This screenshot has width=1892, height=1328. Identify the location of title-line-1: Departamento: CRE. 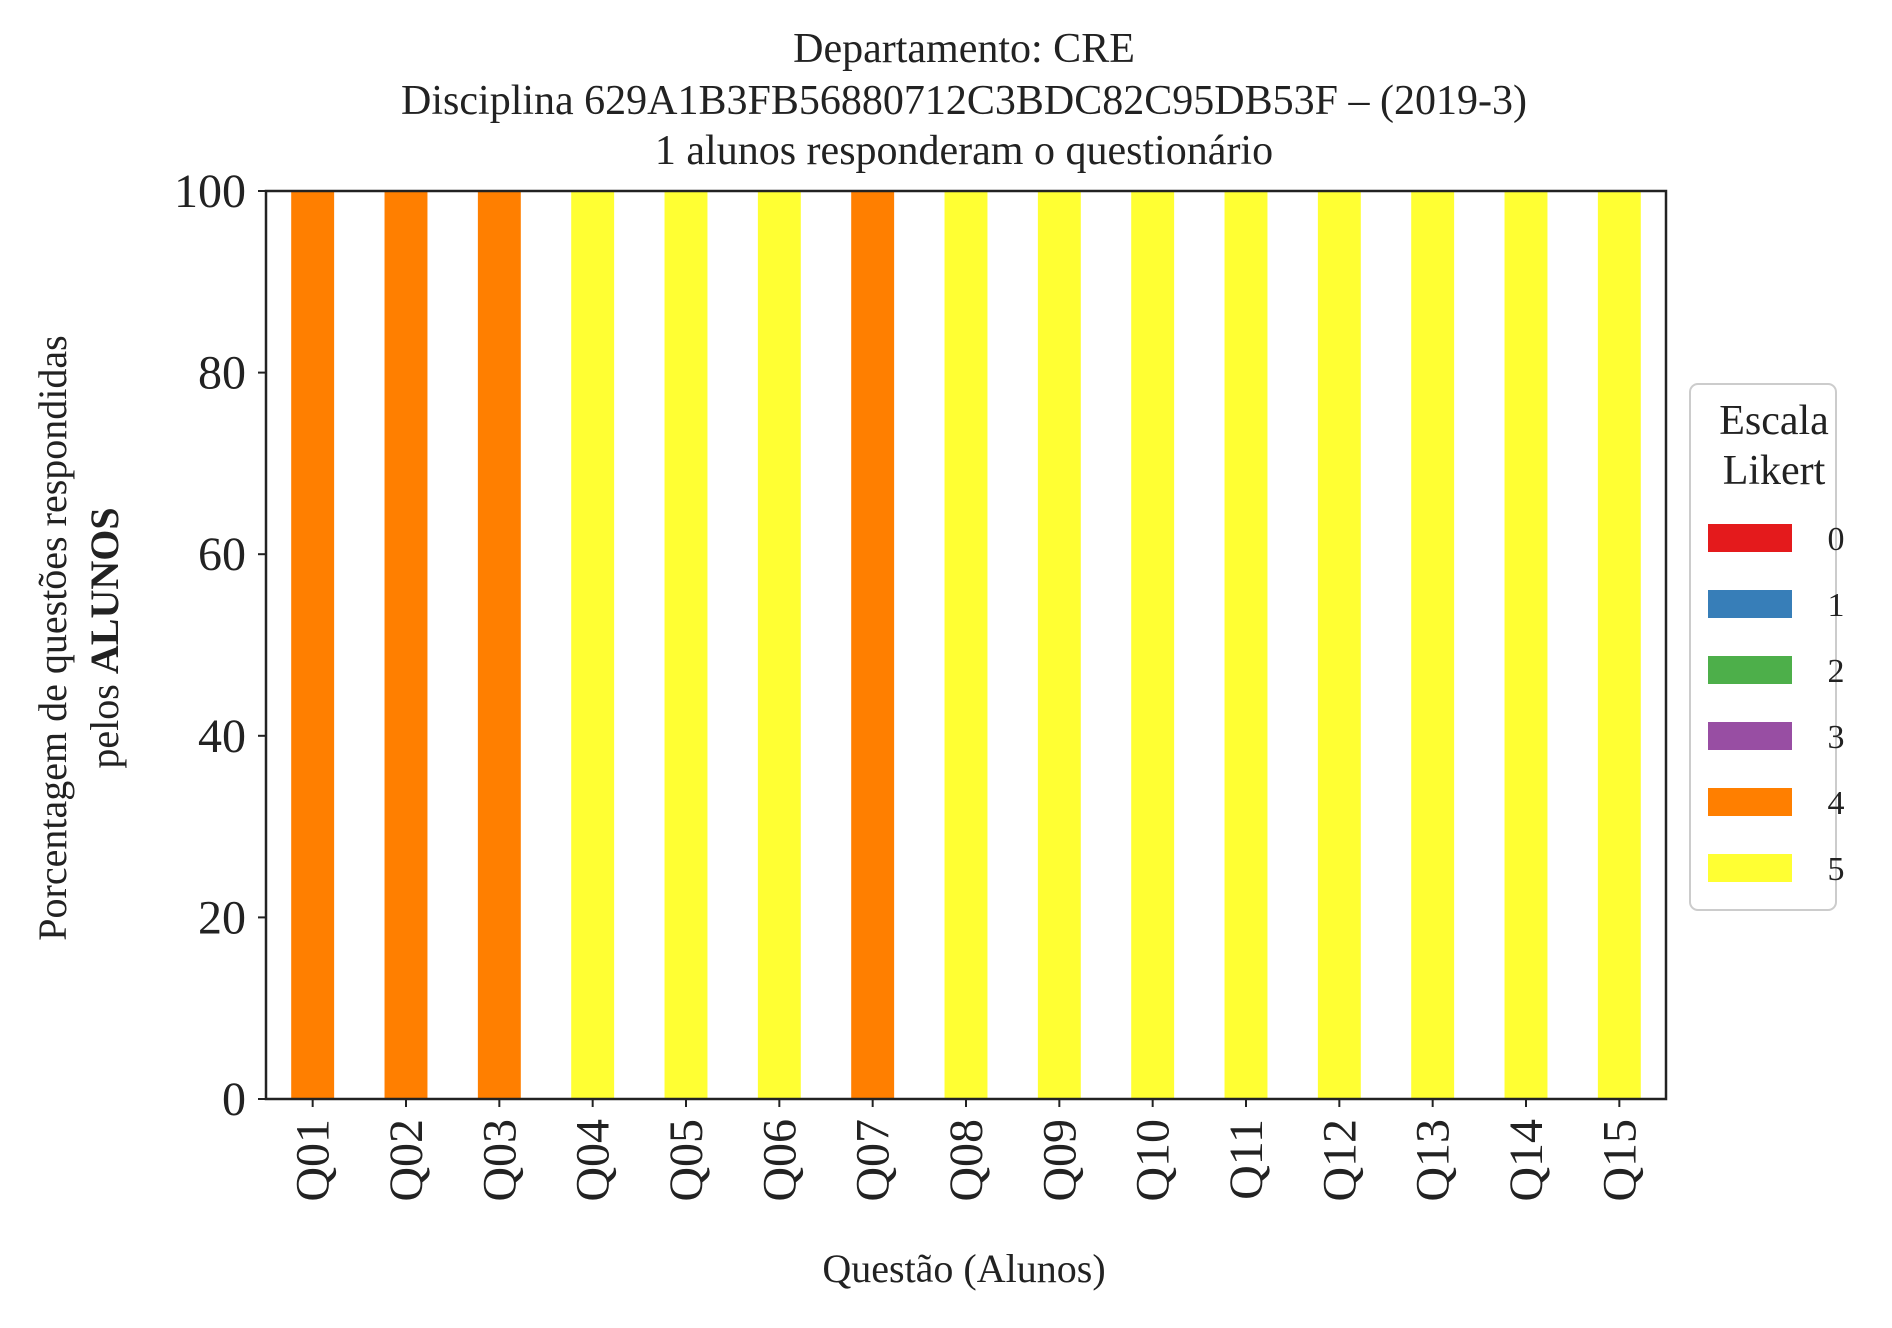
(964, 49).